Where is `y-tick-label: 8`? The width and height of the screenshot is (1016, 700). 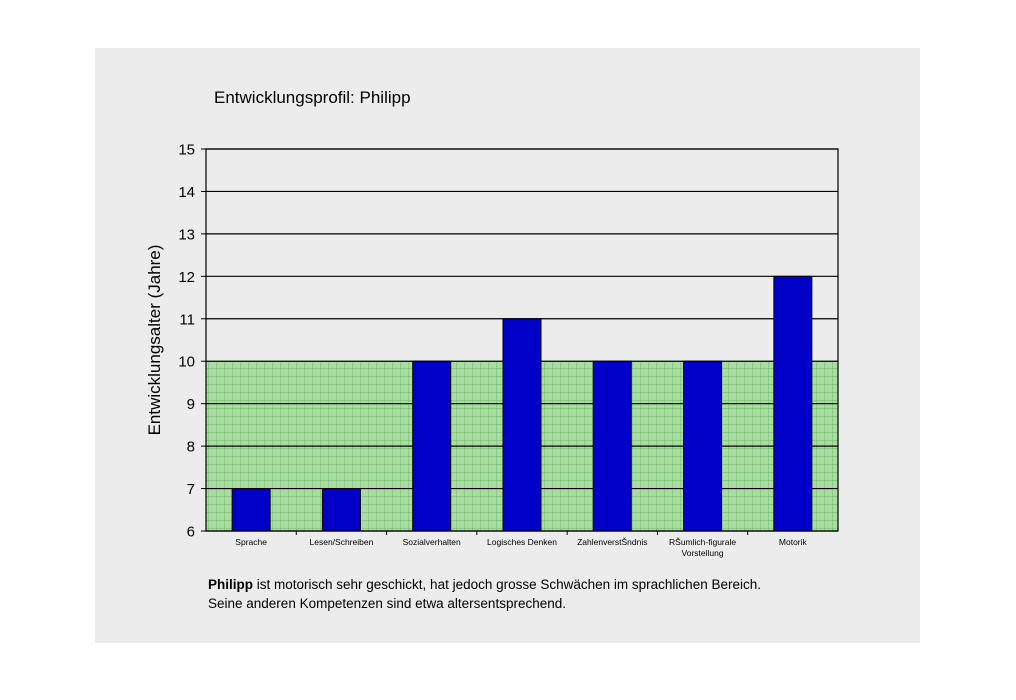 y-tick-label: 8 is located at coordinates (191, 447).